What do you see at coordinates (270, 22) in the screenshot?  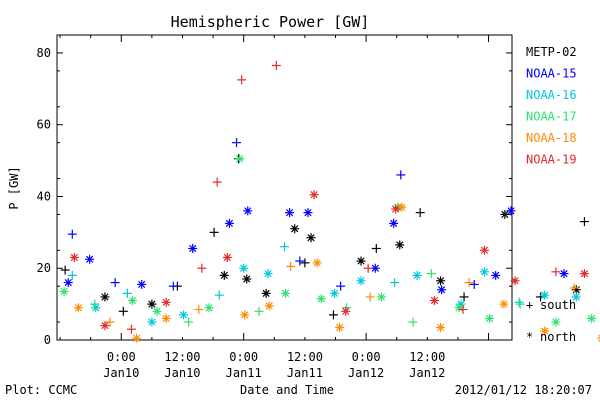 I see `chart-title: Hemispheric Power [GW]` at bounding box center [270, 22].